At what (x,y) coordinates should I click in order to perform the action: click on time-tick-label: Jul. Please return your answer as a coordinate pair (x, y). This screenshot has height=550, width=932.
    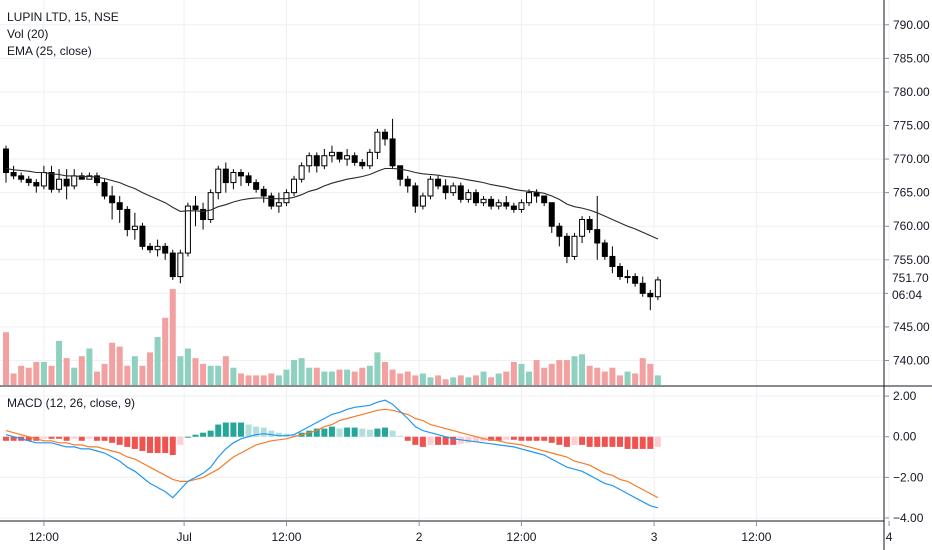
    Looking at the image, I should click on (183, 537).